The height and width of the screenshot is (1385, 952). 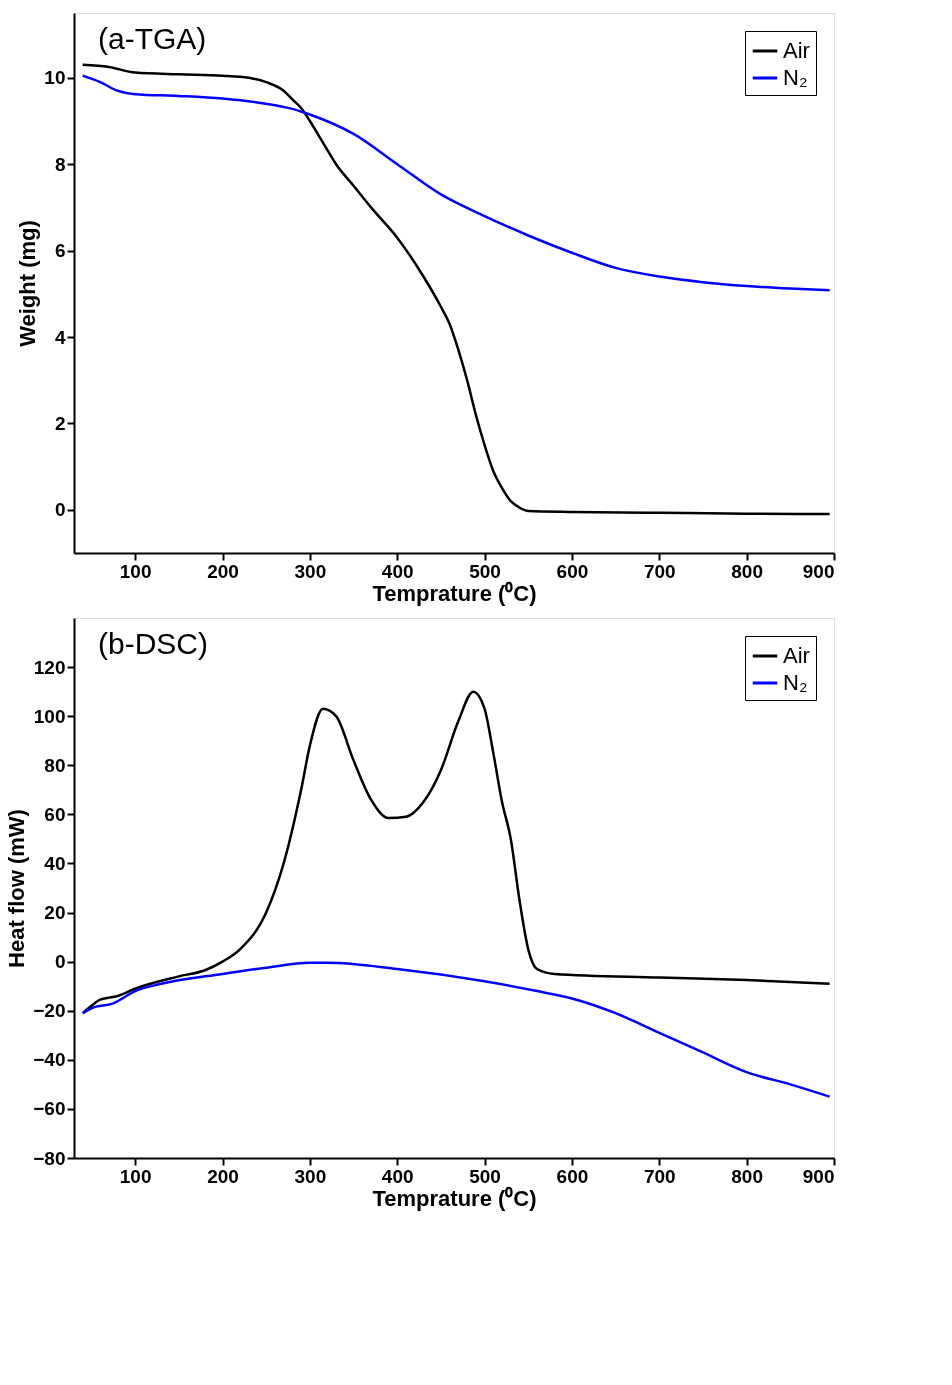 I want to click on annotation: (a-TGA), so click(x=152, y=38).